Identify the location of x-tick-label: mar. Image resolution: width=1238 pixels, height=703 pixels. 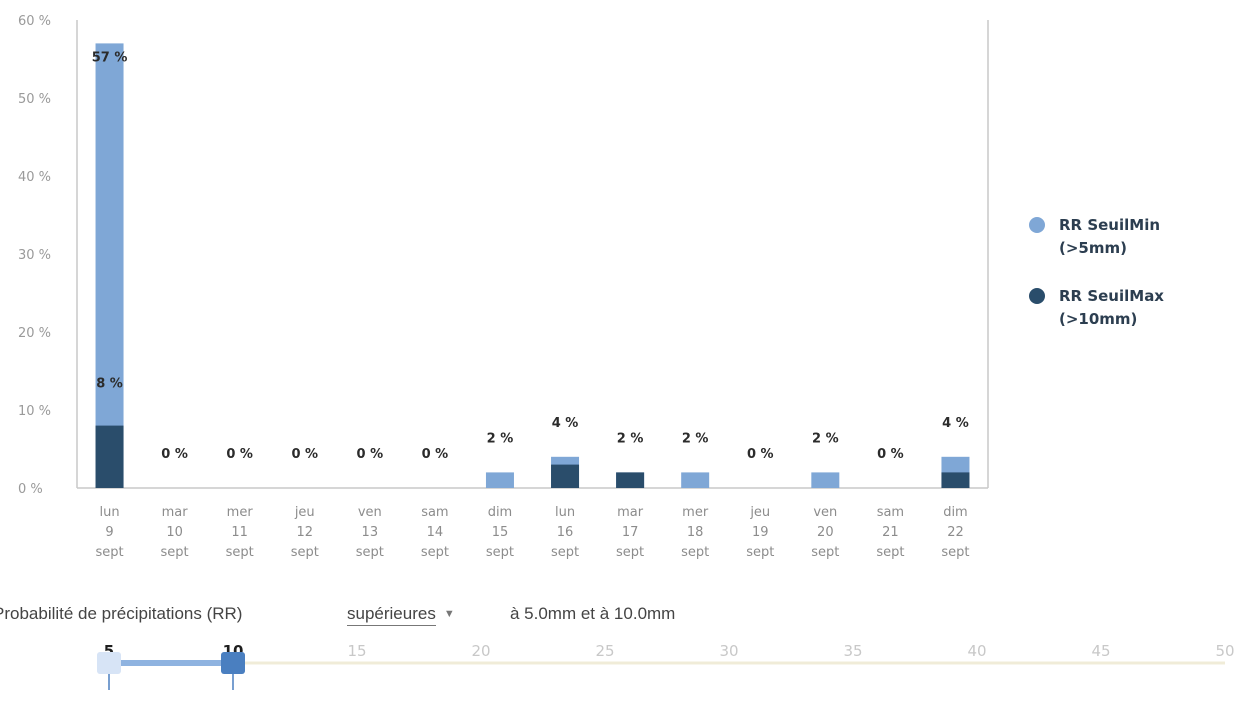
(175, 512).